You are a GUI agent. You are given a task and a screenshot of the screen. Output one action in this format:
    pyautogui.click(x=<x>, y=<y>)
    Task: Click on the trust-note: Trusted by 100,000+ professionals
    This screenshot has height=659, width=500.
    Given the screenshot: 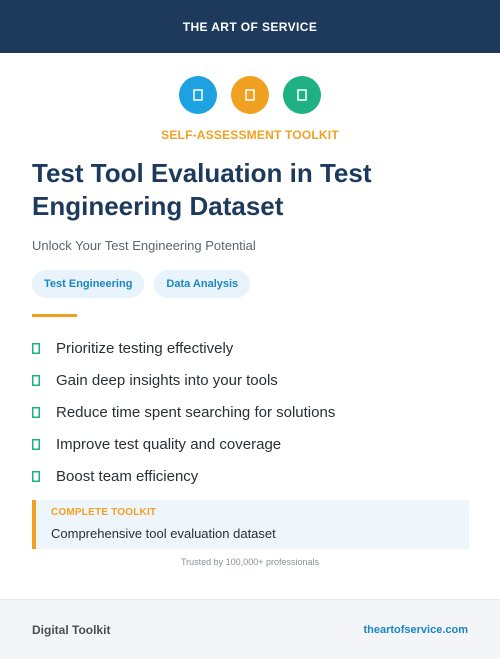 What is the action you would take?
    pyautogui.click(x=249, y=562)
    